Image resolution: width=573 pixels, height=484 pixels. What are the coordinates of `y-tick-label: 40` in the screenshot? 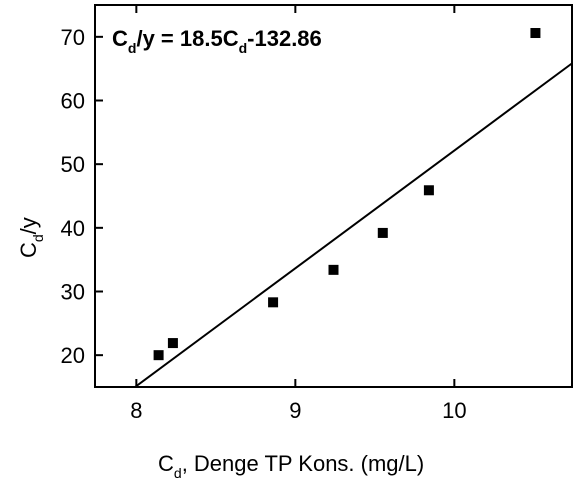 It's located at (73, 228).